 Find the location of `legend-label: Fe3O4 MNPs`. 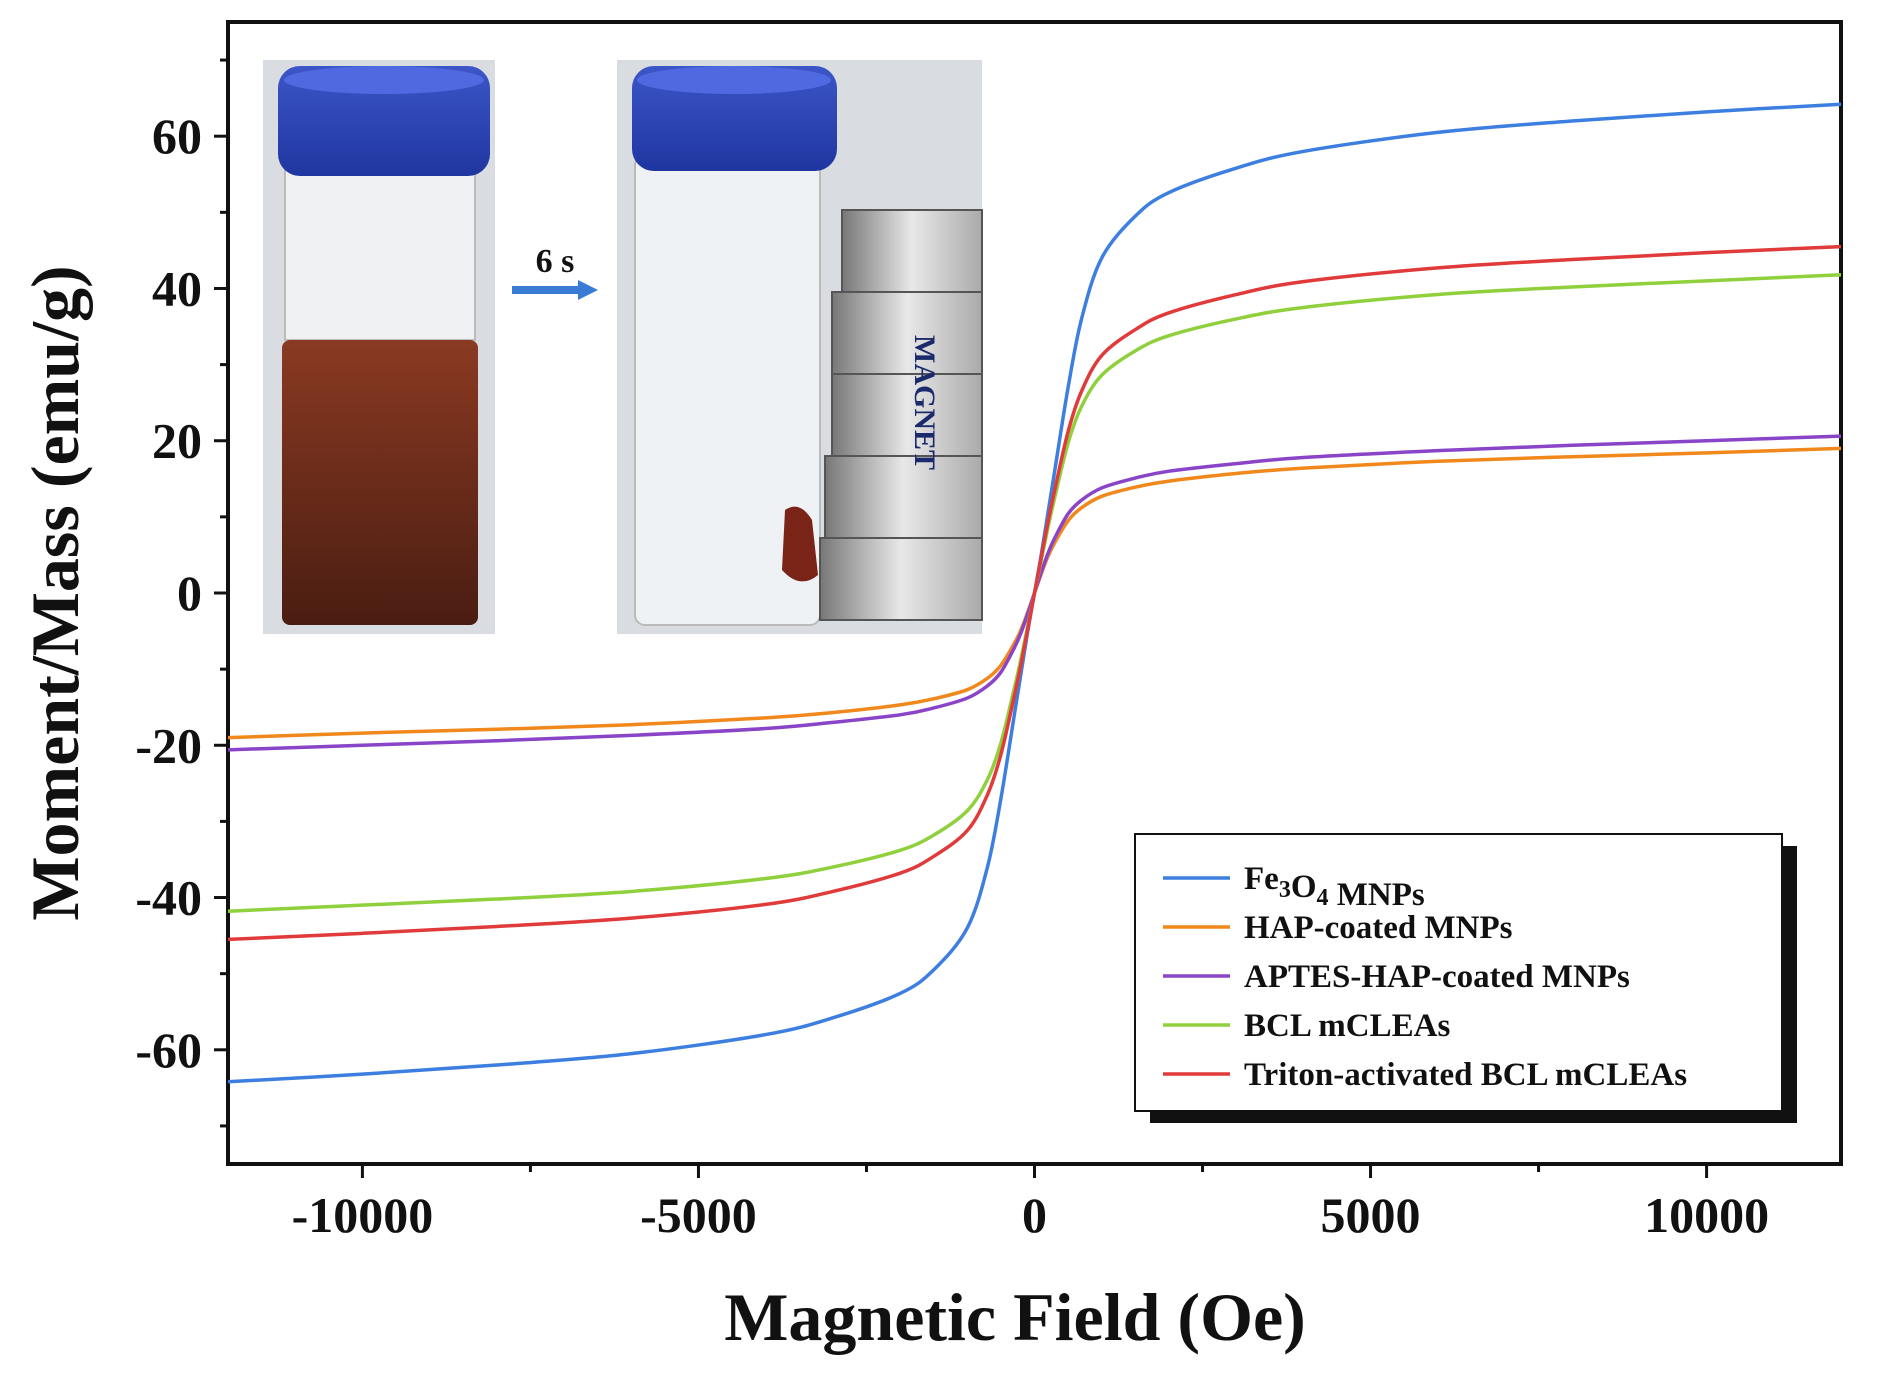

legend-label: Fe3O4 MNPs is located at coordinates (1334, 887).